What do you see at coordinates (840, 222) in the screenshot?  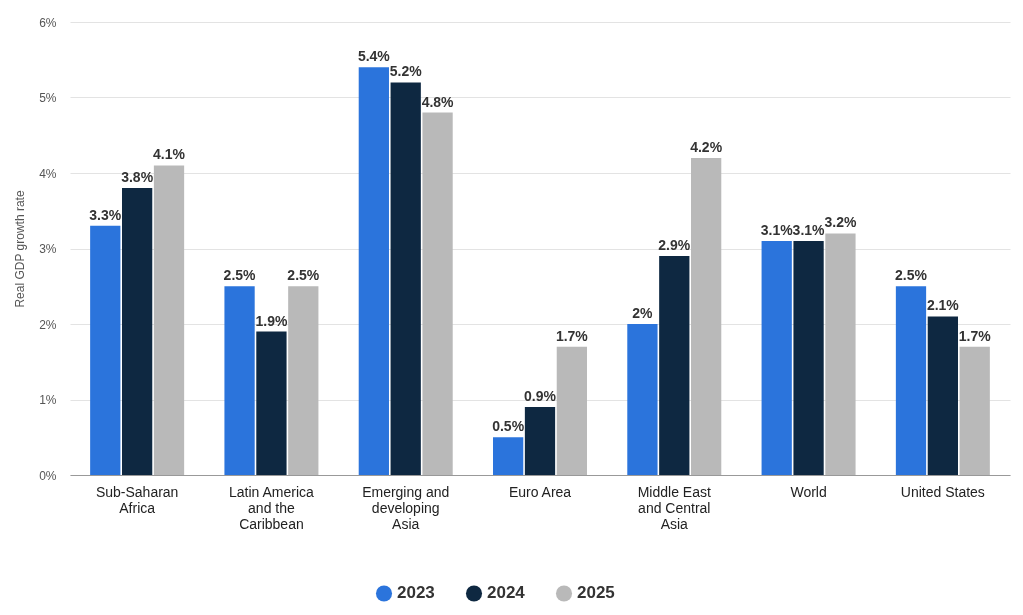 I see `data-label: 3.2%` at bounding box center [840, 222].